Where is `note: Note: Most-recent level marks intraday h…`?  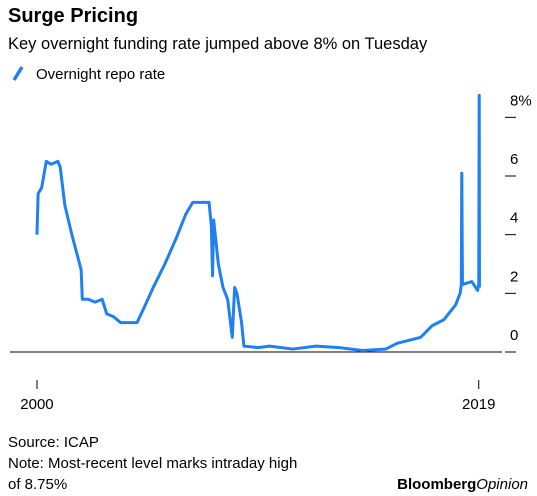
note: Note: Most-recent level marks intraday h… is located at coordinates (152, 463).